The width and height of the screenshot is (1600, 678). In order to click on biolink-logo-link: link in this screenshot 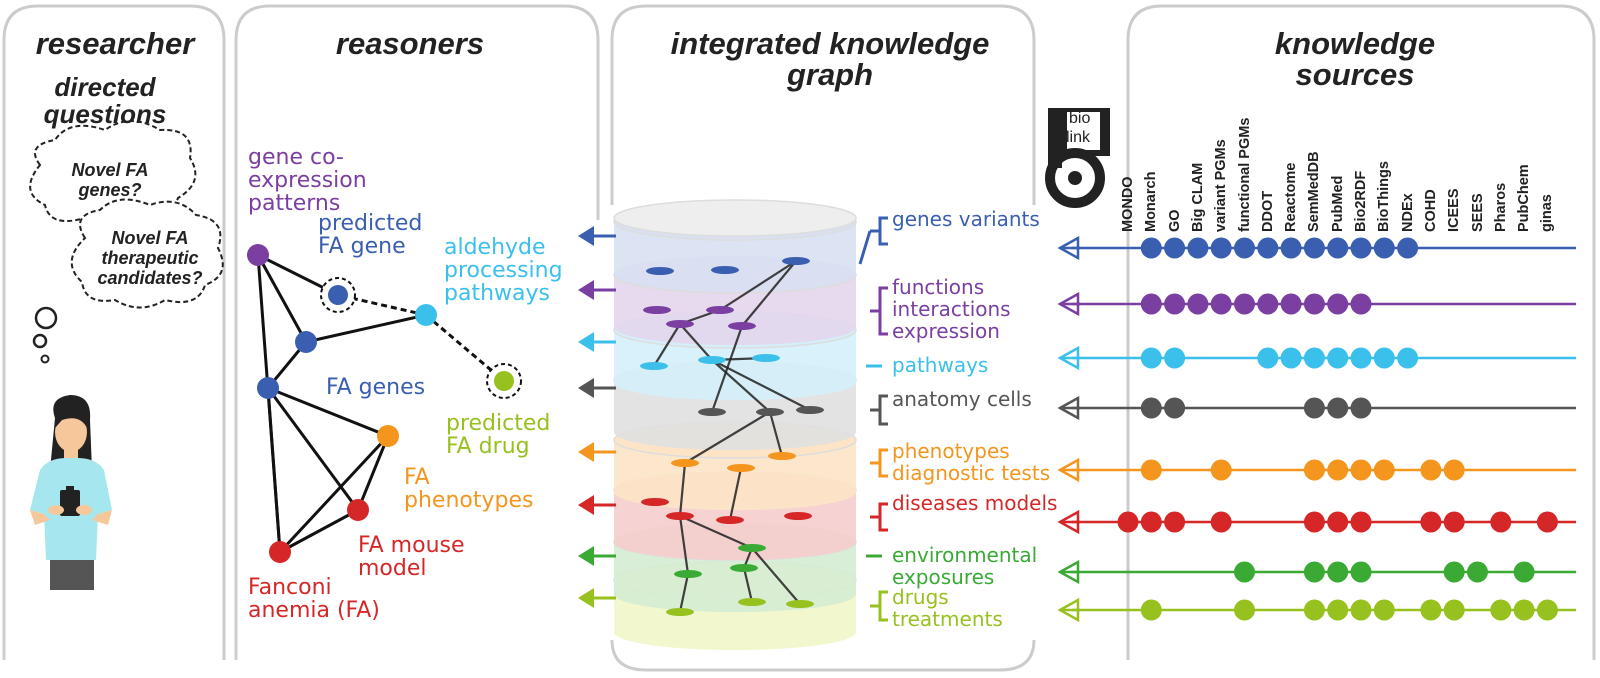, I will do `click(1078, 137)`.